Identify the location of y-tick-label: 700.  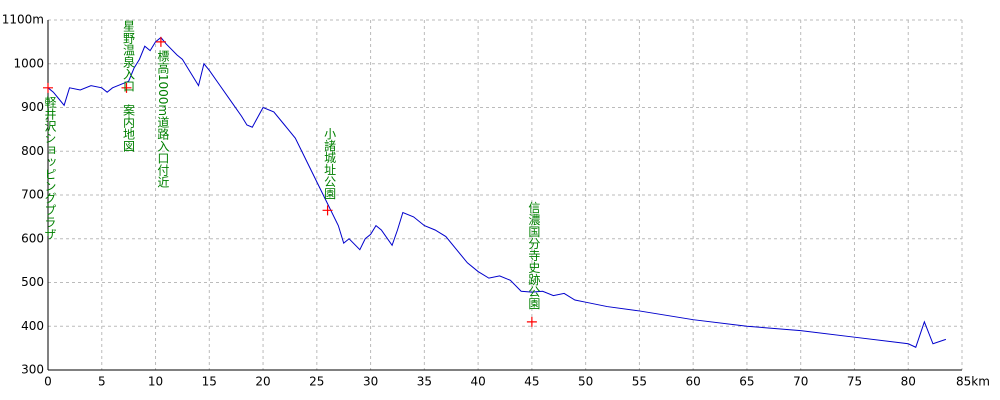
(32, 195).